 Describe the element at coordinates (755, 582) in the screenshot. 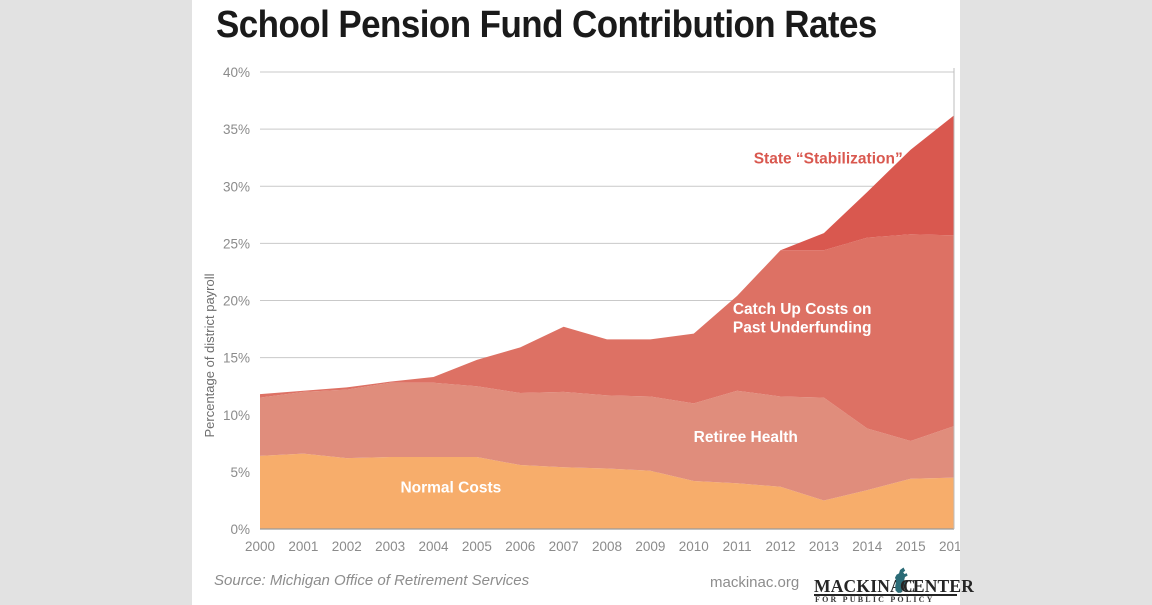

I see `site-url: mackinac.org` at that location.